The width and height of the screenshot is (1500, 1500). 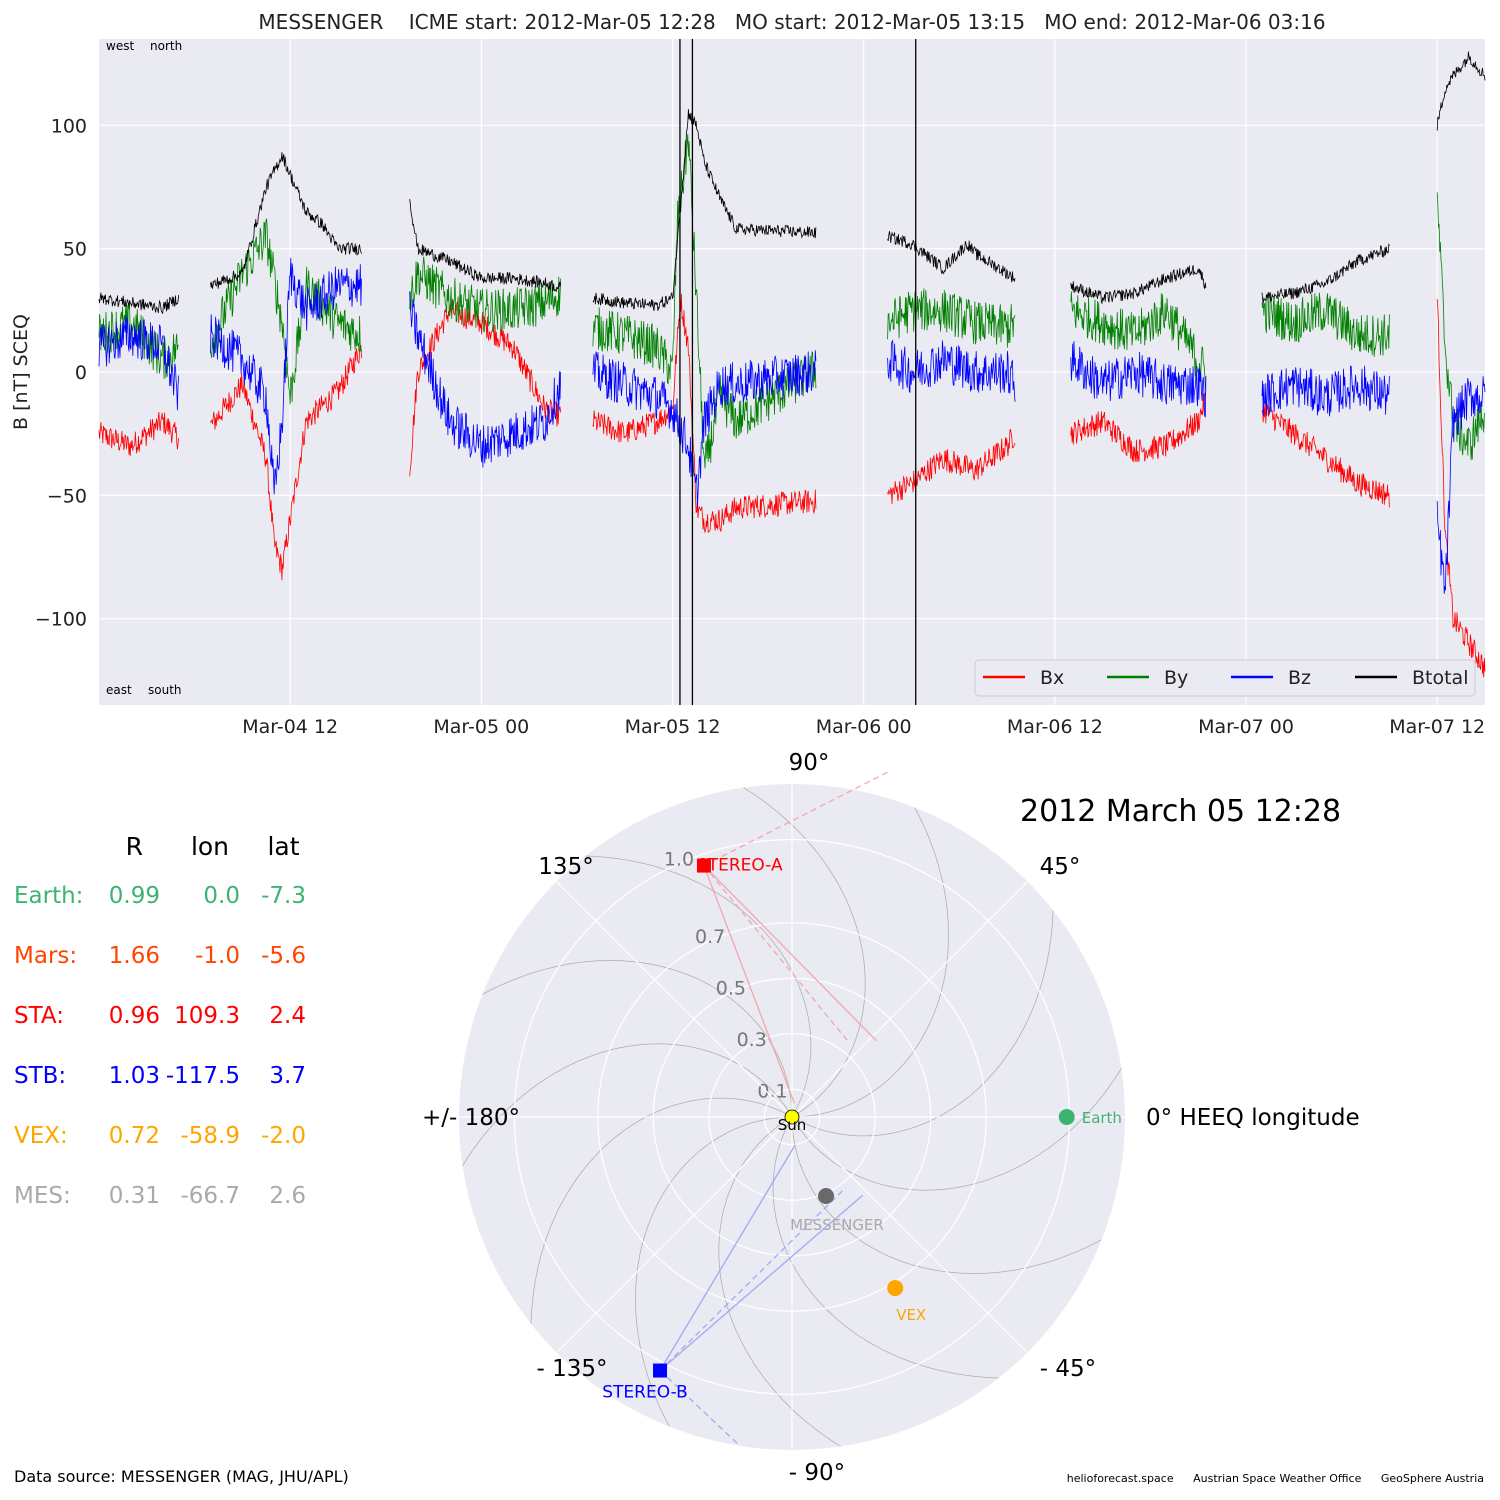 What do you see at coordinates (911, 1315) in the screenshot?
I see `vex-label: VEX` at bounding box center [911, 1315].